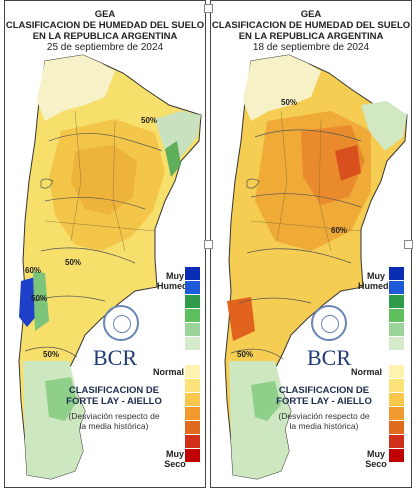 The image size is (420, 490). Describe the element at coordinates (348, 163) in the screenshot. I see `zone-east-very-dry` at that location.